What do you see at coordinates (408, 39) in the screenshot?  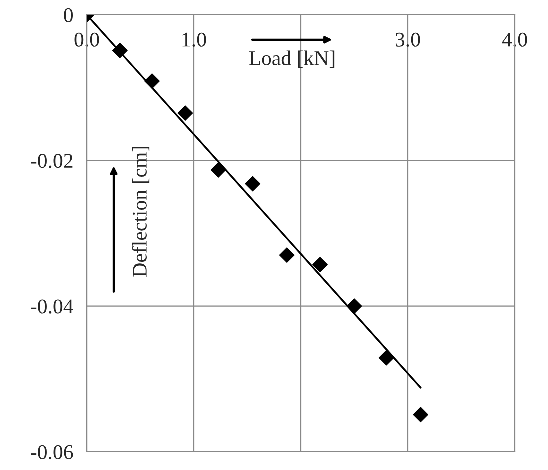 I see `x-tick-label: 3.0` at bounding box center [408, 39].